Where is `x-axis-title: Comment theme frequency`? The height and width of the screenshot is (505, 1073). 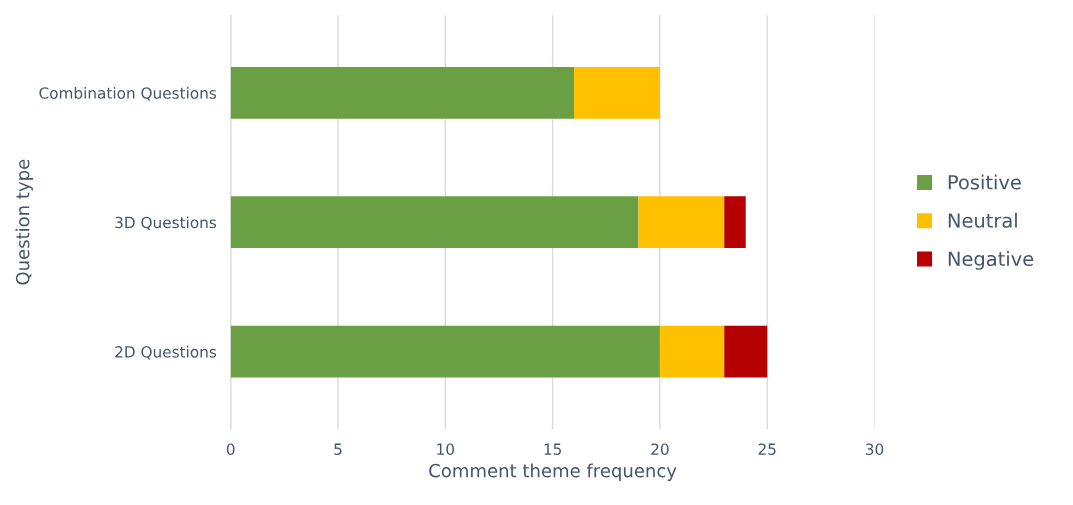
x-axis-title: Comment theme frequency is located at coordinates (553, 472).